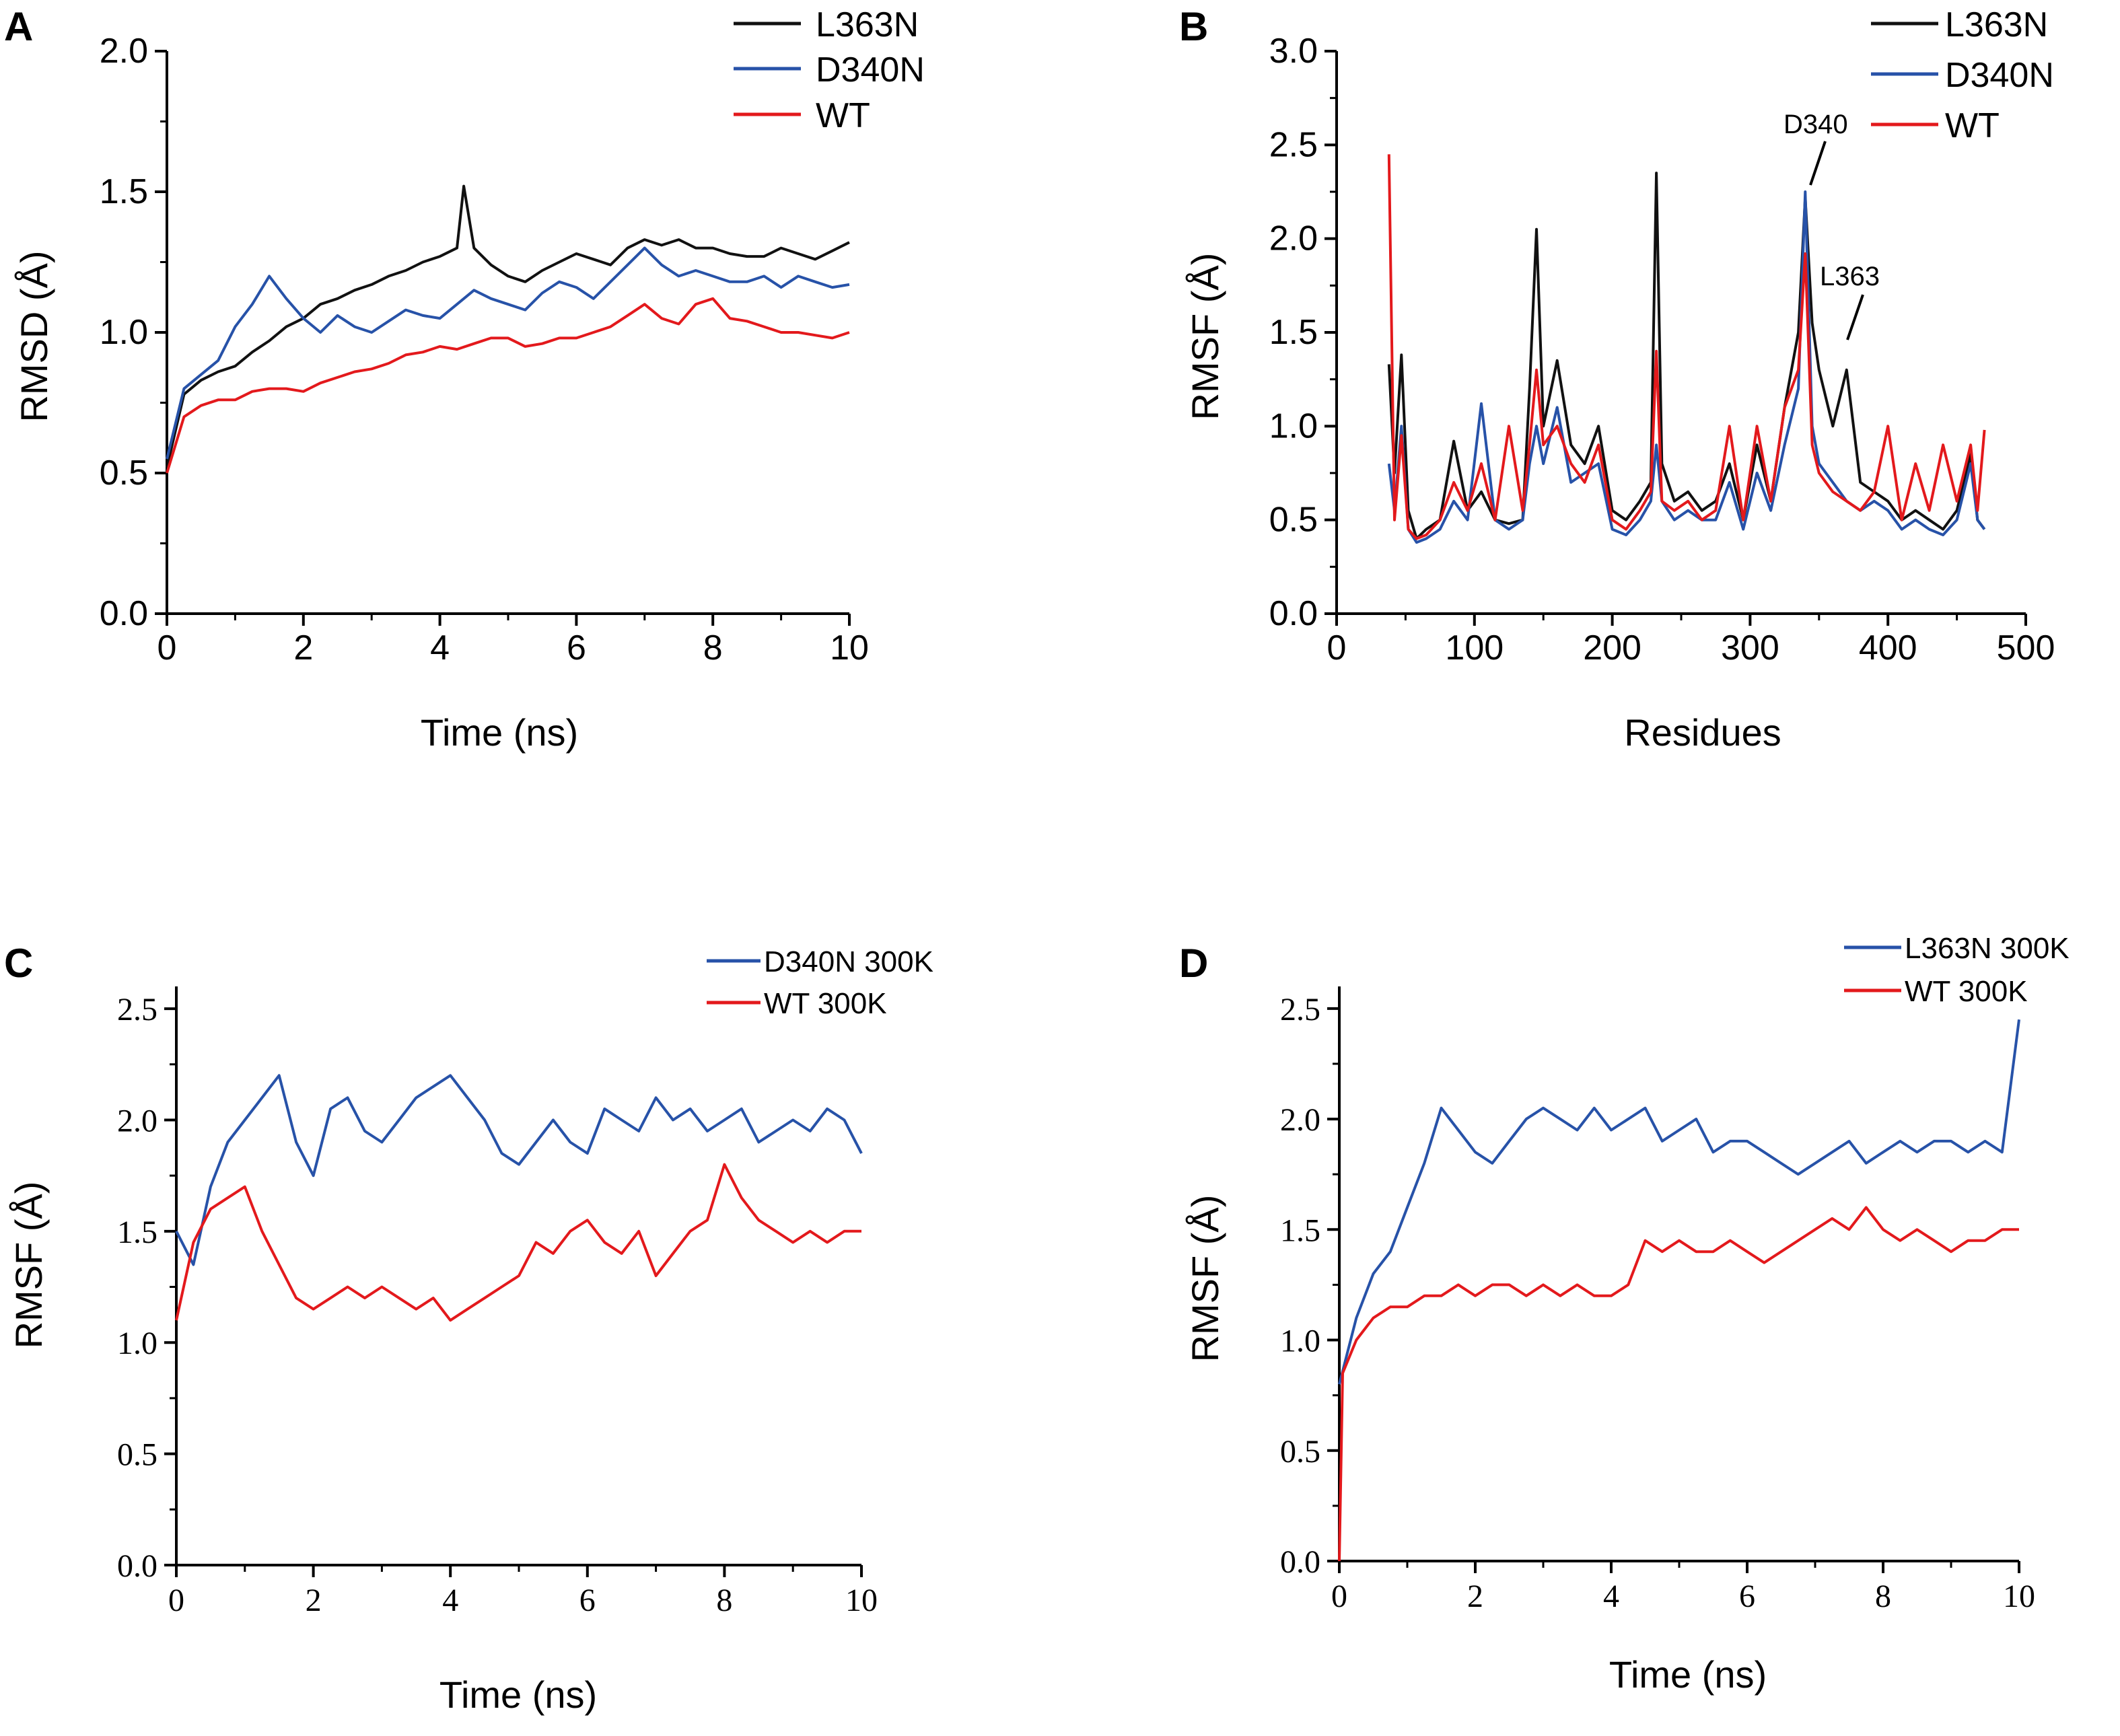 The image size is (2120, 1736). I want to click on panel-c-xlabel: Time (ns), so click(518, 1694).